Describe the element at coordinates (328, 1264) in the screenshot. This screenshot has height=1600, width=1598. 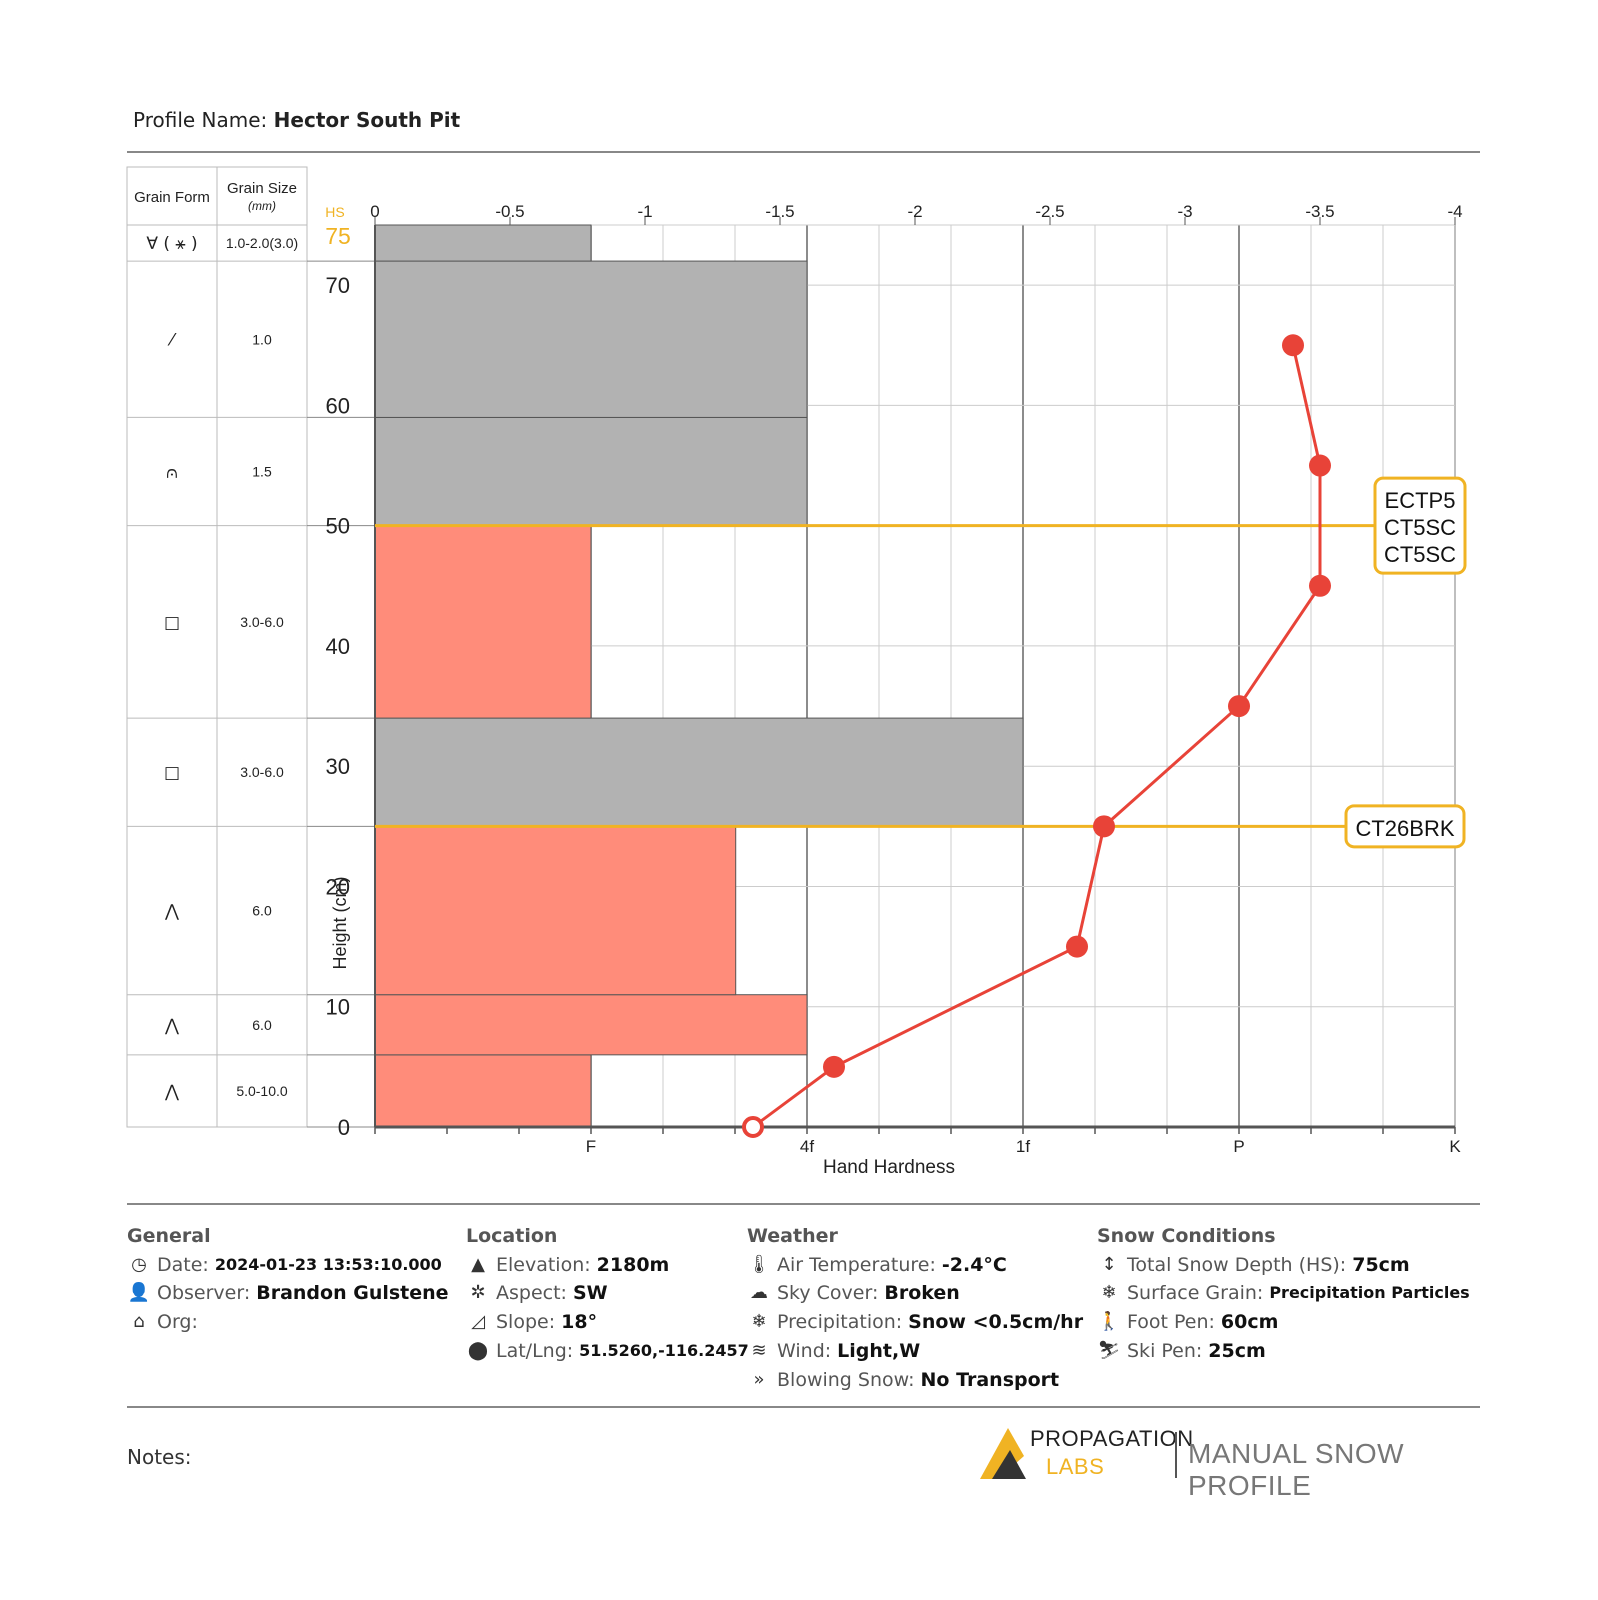
I see `info-value: 2024-01-23 13:53:10.000` at that location.